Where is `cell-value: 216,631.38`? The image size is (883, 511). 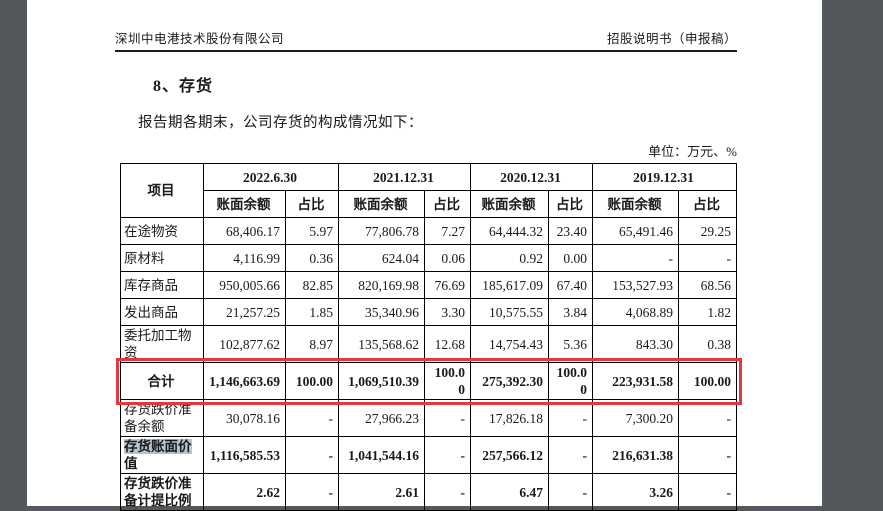
cell-value: 216,631.38 is located at coordinates (635, 455).